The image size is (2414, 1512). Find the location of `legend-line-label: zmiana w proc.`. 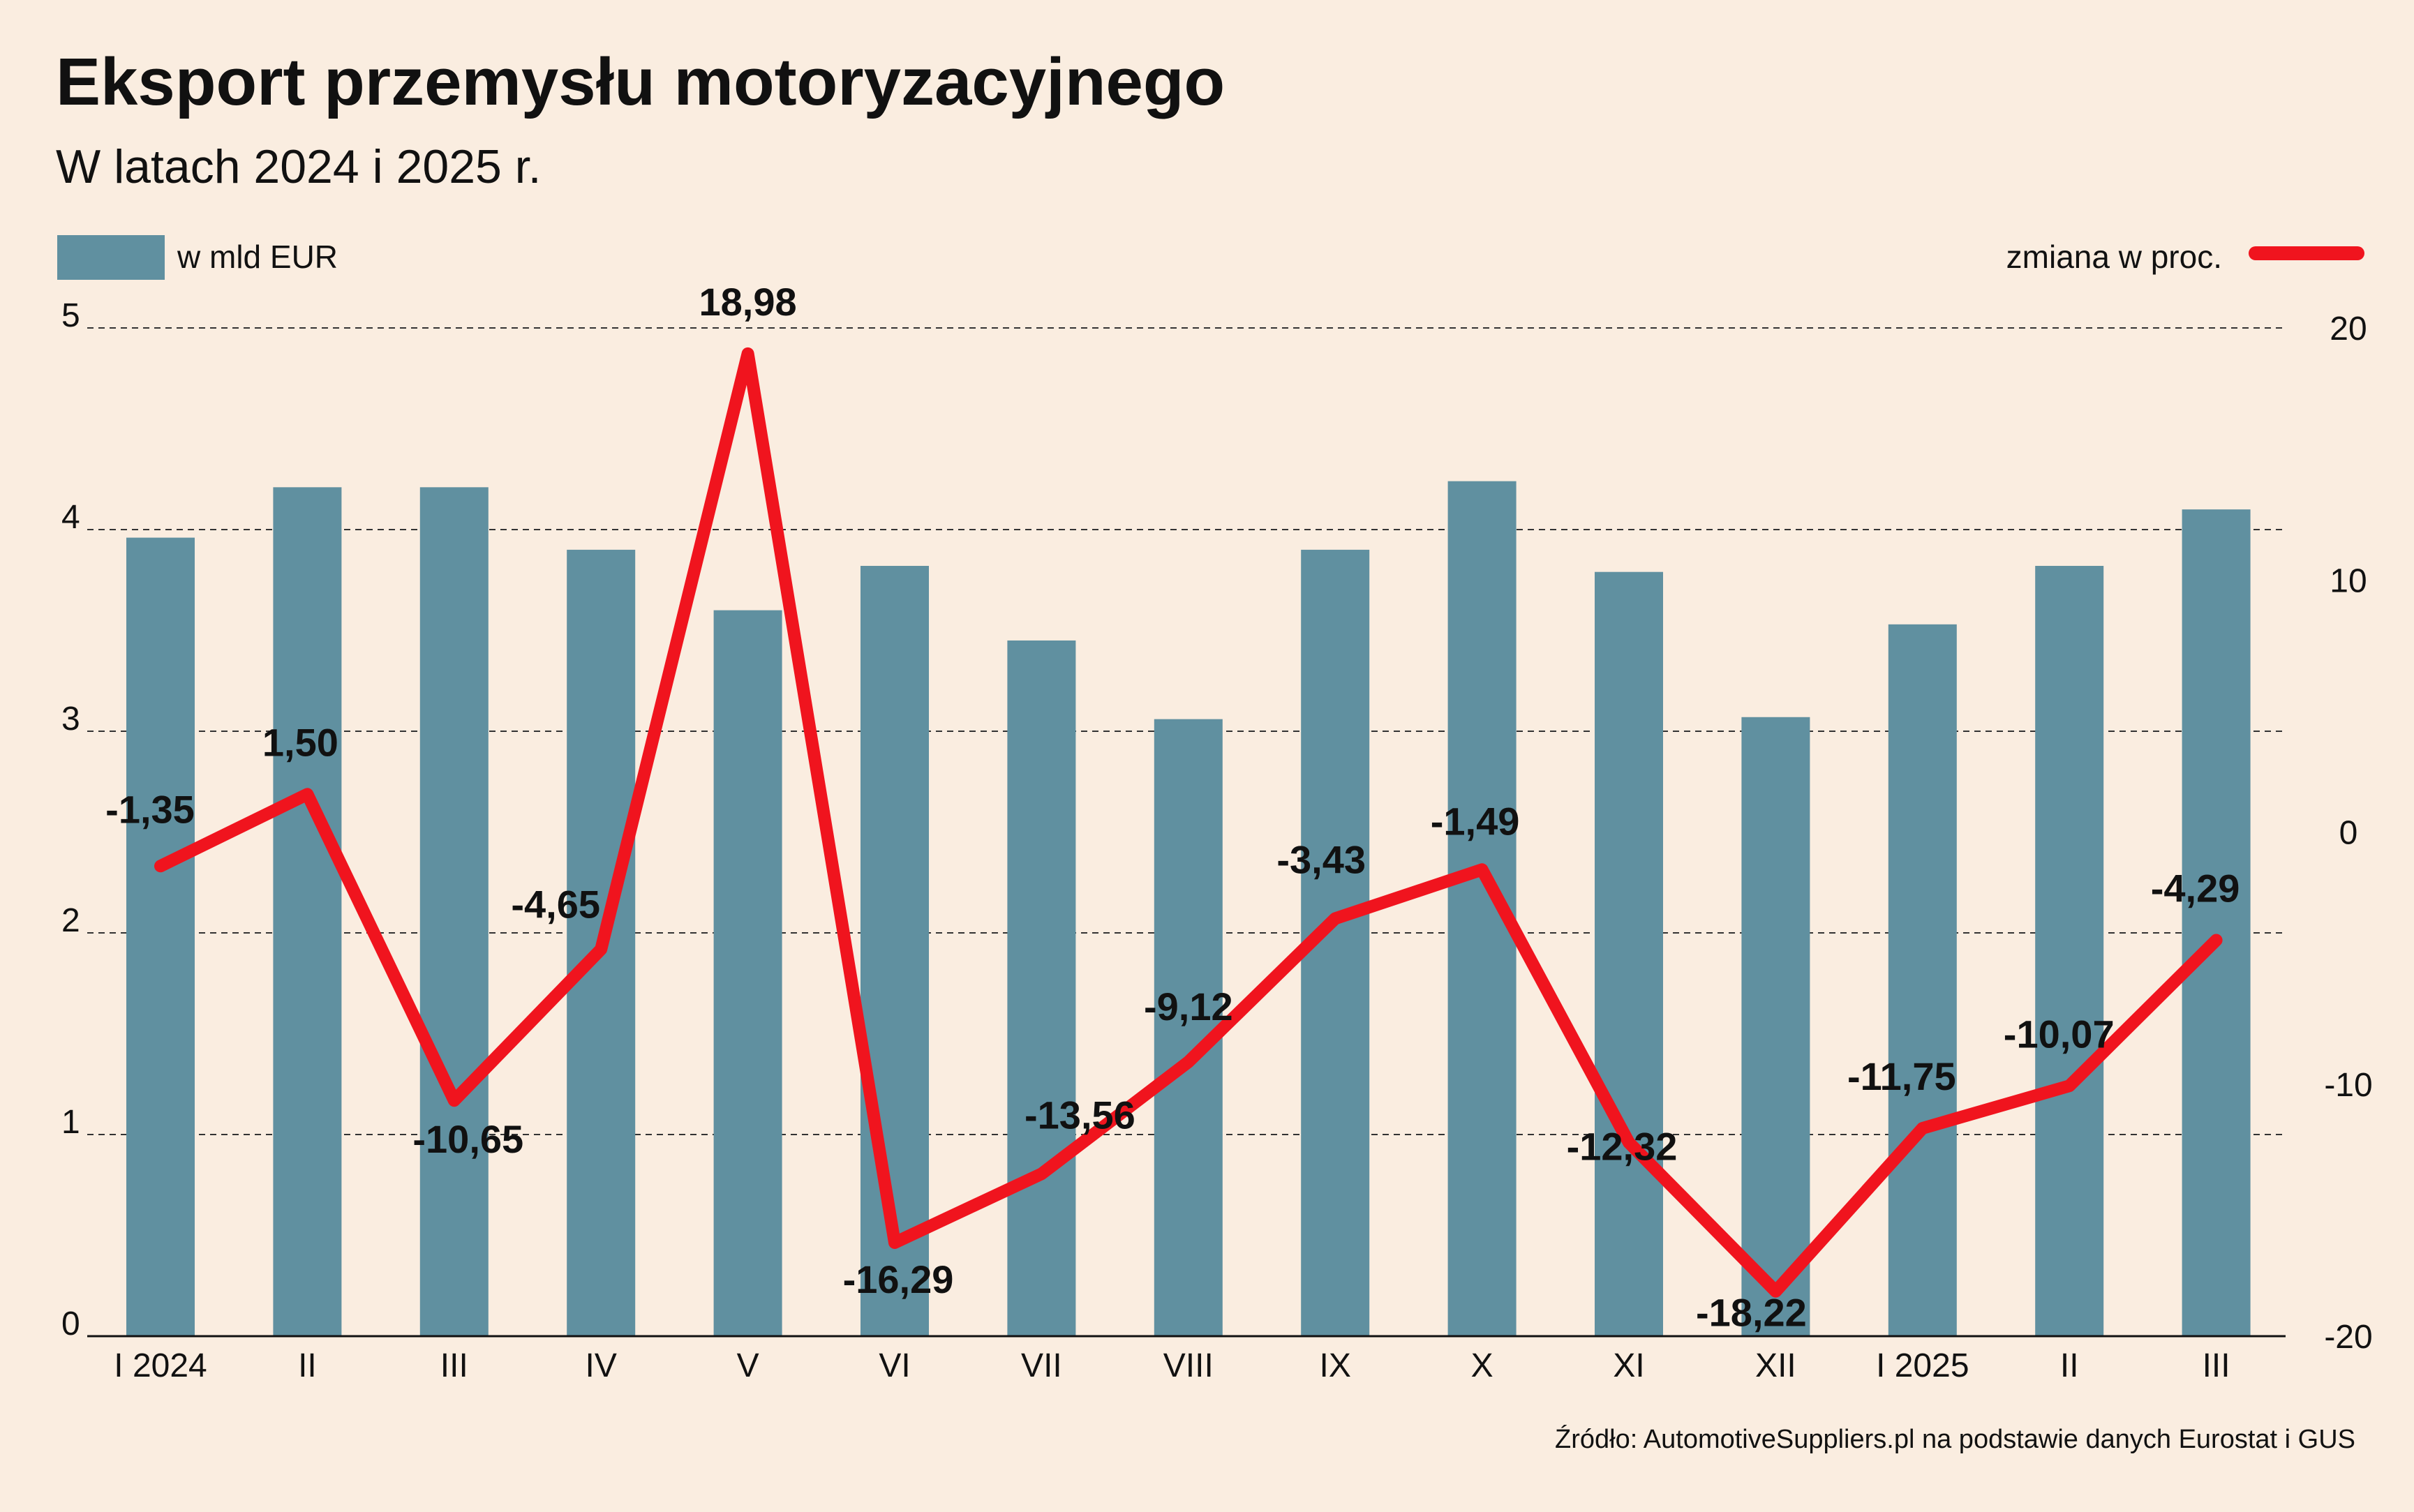

legend-line-label: zmiana w proc. is located at coordinates (2114, 257).